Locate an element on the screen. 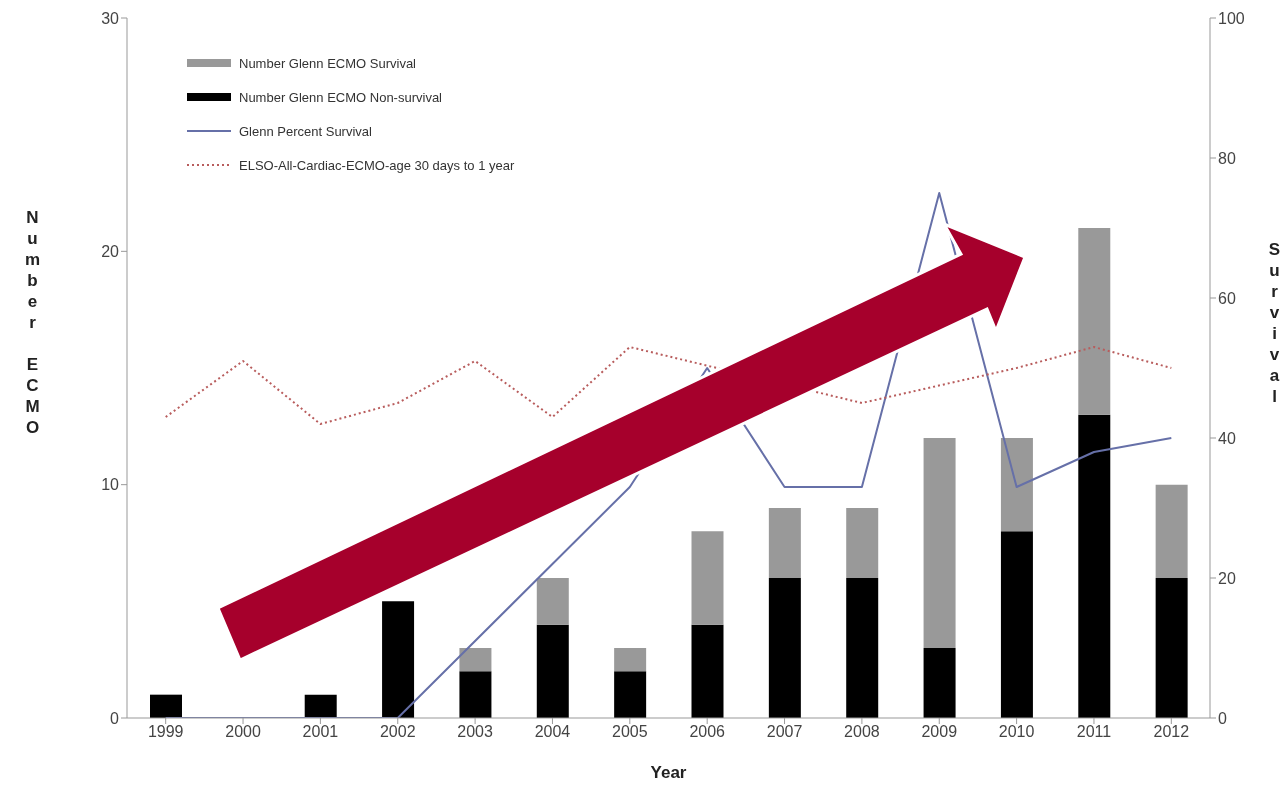 The image size is (1284, 800). x-tick-label: 2000 is located at coordinates (243, 732).